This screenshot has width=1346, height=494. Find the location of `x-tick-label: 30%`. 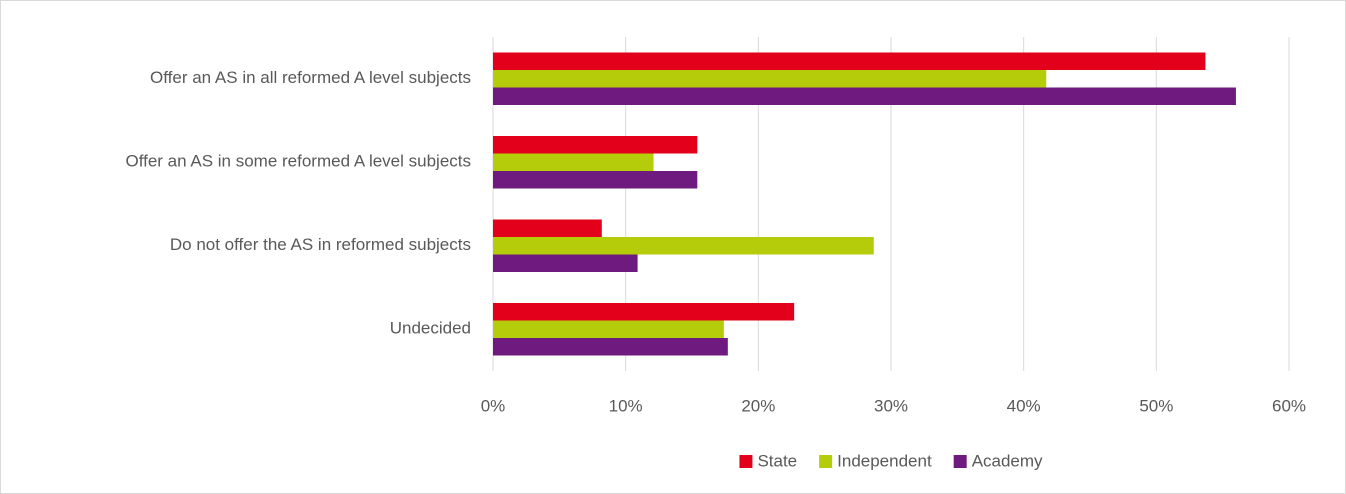

x-tick-label: 30% is located at coordinates (891, 405).